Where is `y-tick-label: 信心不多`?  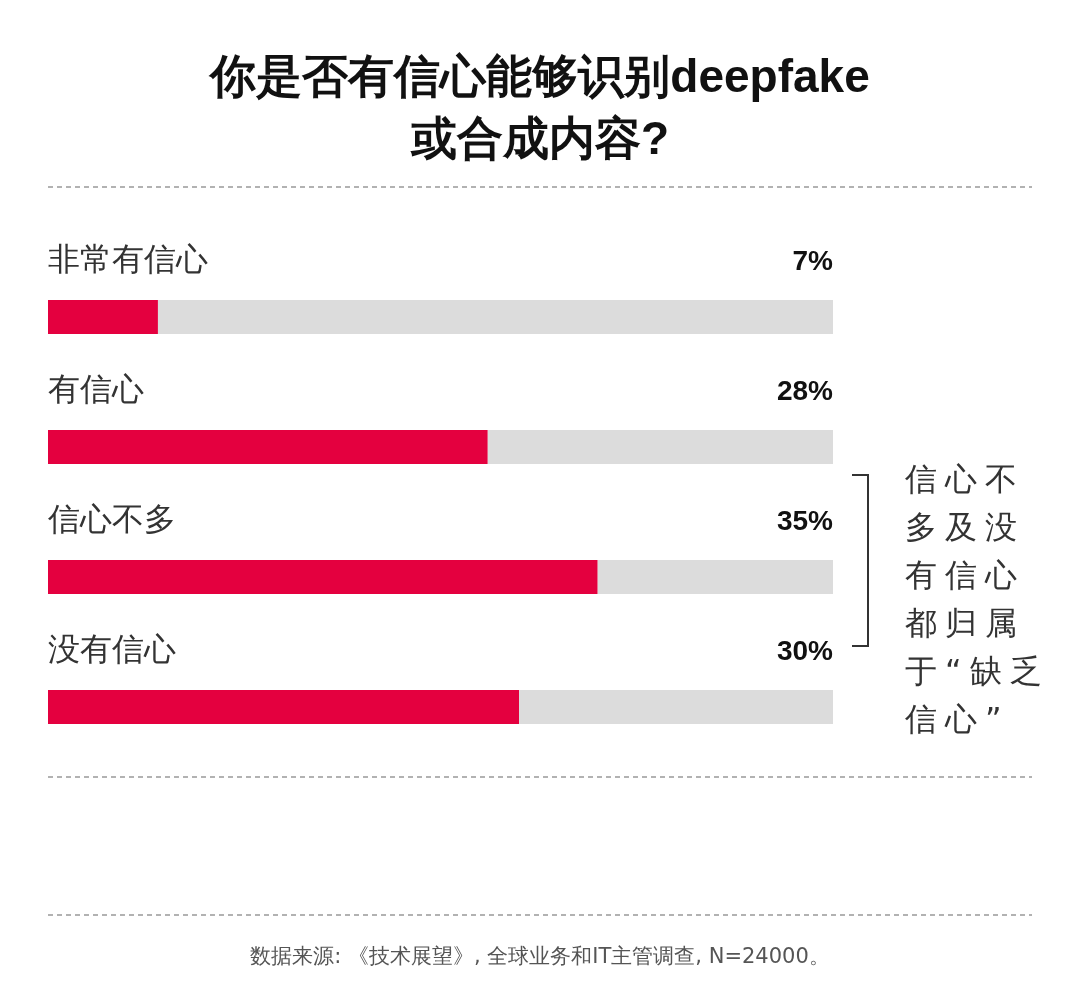 y-tick-label: 信心不多 is located at coordinates (112, 519).